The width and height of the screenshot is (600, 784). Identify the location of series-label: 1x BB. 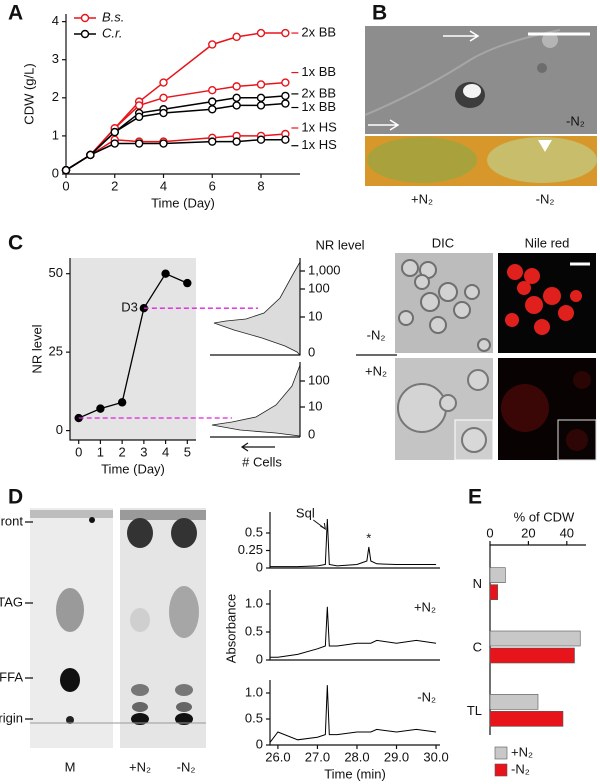
(318, 71).